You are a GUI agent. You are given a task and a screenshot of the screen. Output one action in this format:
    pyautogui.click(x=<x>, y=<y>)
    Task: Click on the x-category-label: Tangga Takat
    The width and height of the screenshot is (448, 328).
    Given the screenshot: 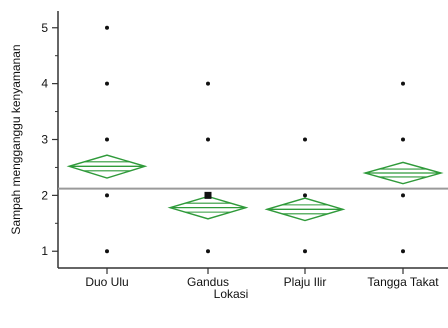 What is the action you would take?
    pyautogui.click(x=403, y=282)
    